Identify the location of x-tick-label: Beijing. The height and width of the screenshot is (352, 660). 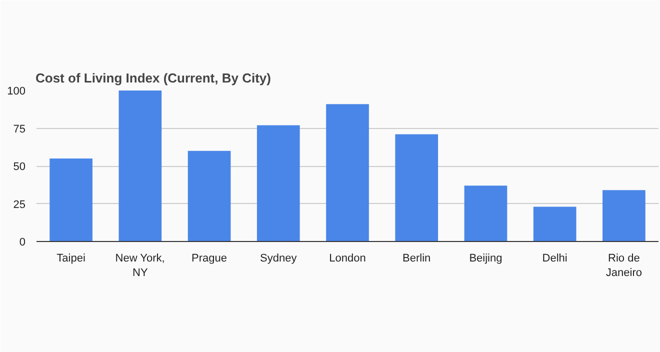
(485, 258).